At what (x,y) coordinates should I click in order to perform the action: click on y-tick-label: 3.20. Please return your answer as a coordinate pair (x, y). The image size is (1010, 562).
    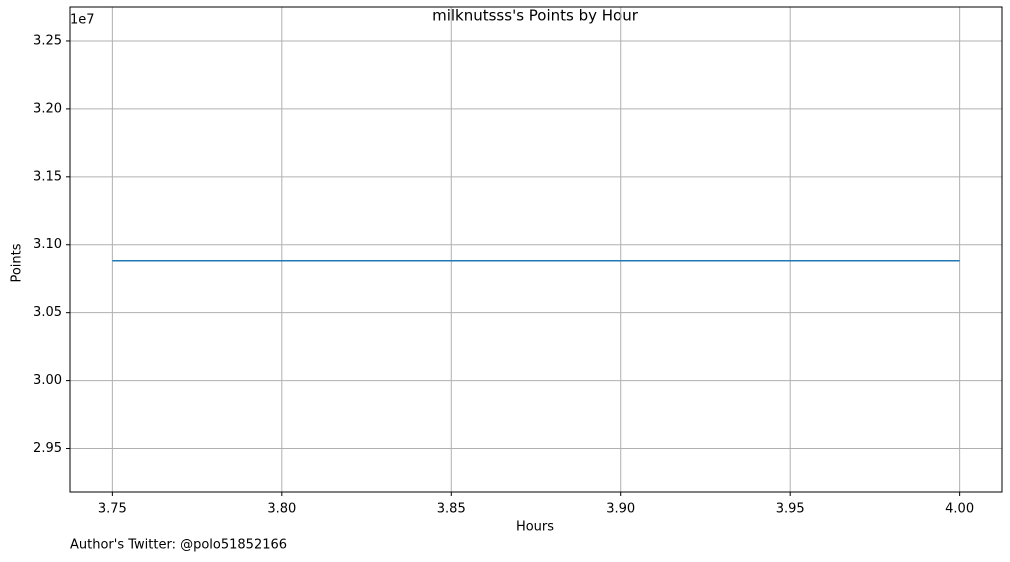
    Looking at the image, I should click on (47, 108).